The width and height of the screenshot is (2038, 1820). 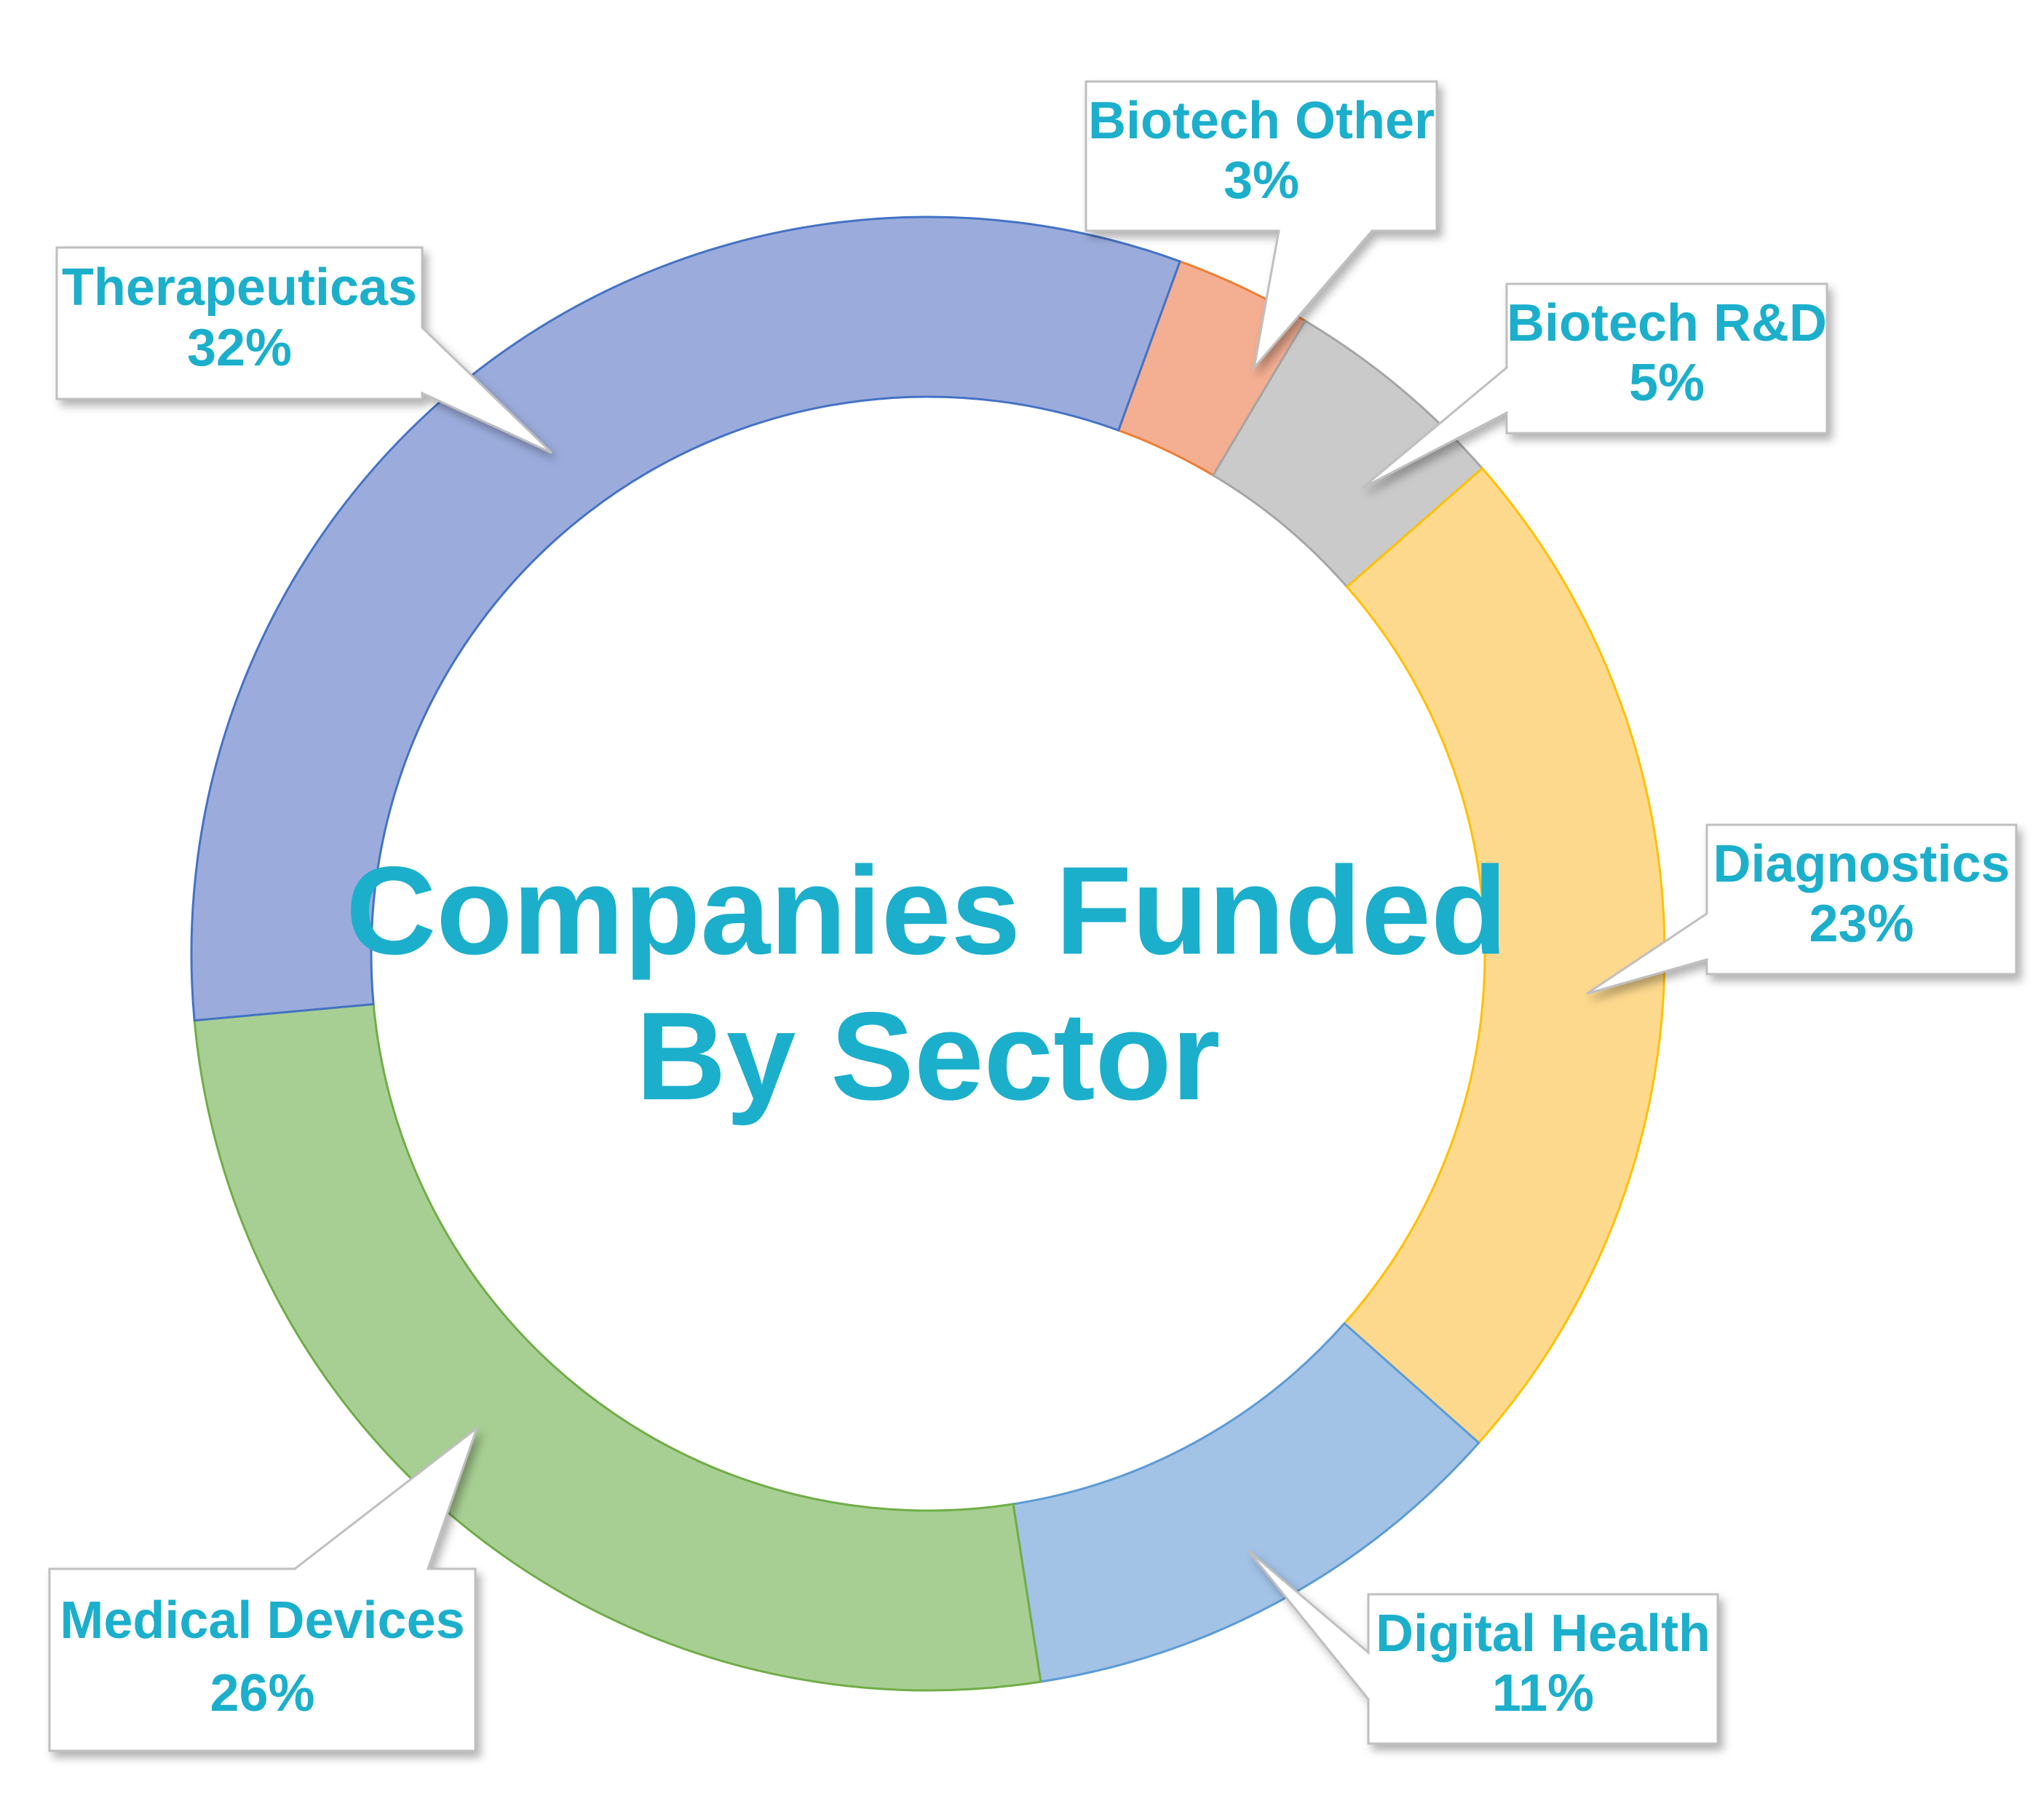 I want to click on slice-diagnostics, so click(x=1504, y=956).